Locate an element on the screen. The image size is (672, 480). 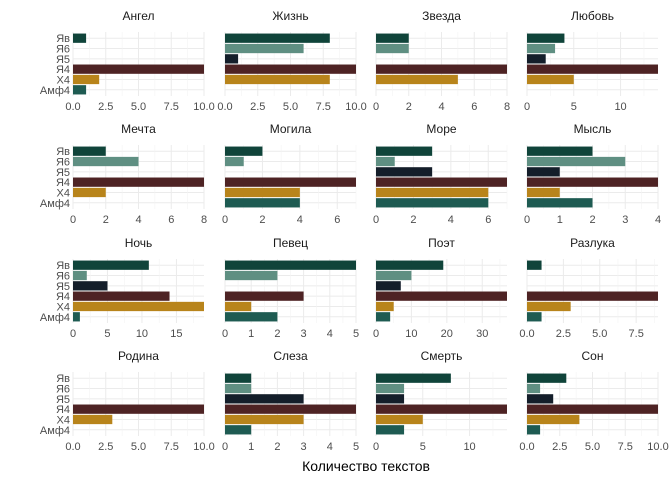
y-tick-label: Яв is located at coordinates (63, 379).